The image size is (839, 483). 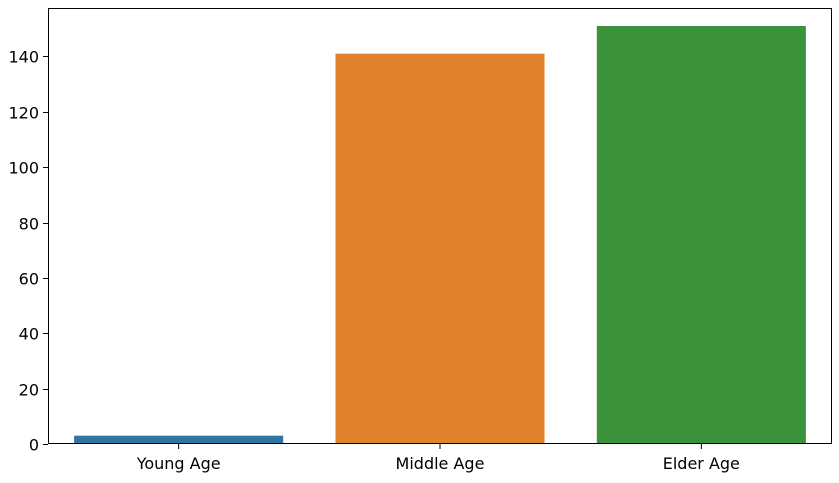 What do you see at coordinates (23, 168) in the screenshot?
I see `y-tick-label: 100` at bounding box center [23, 168].